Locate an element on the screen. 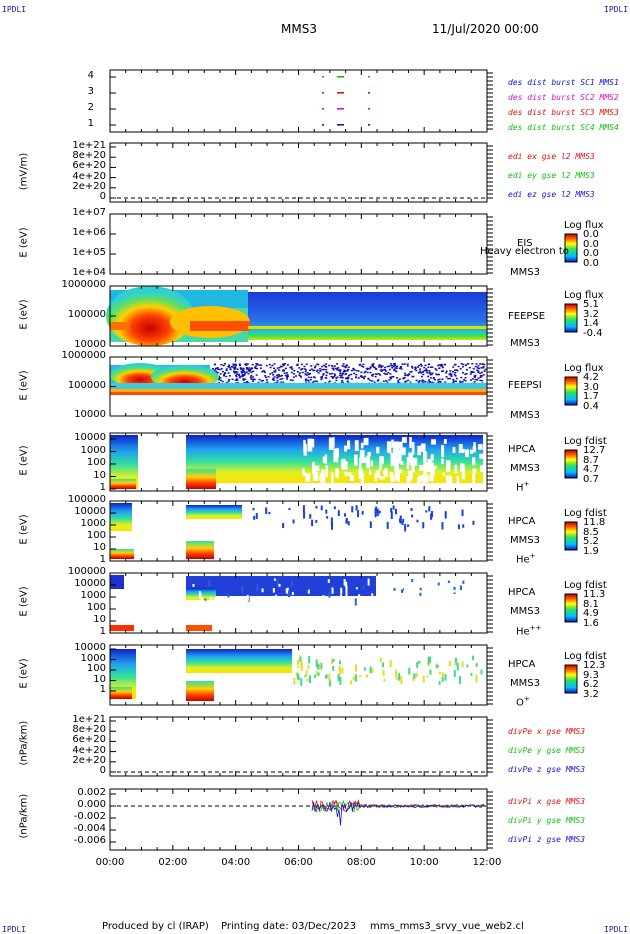 Image resolution: width=630 pixels, height=934 pixels. colorbar-tick-label: 1.7 is located at coordinates (591, 396).